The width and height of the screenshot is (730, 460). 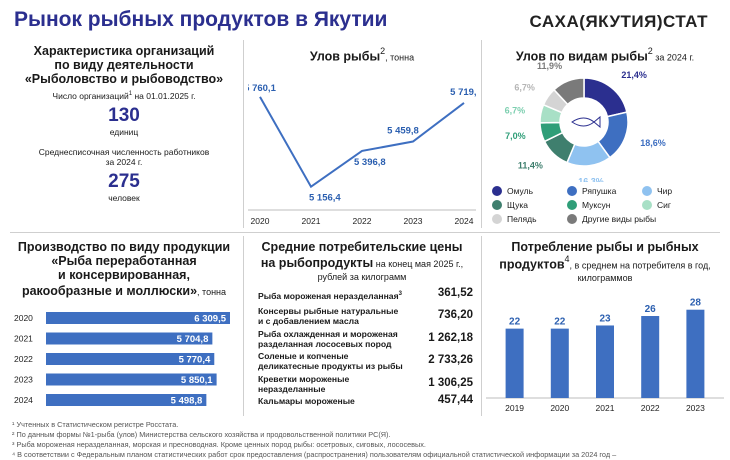 I want to click on catch-panel: Улов рыбы2, тонна, so click(x=362, y=55).